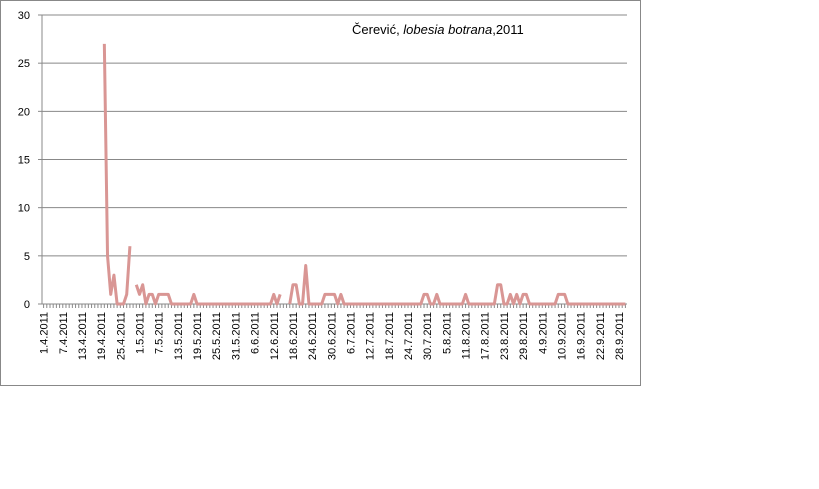 The height and width of the screenshot is (489, 819). I want to click on x-tick-label: 1.4.2011, so click(45, 333).